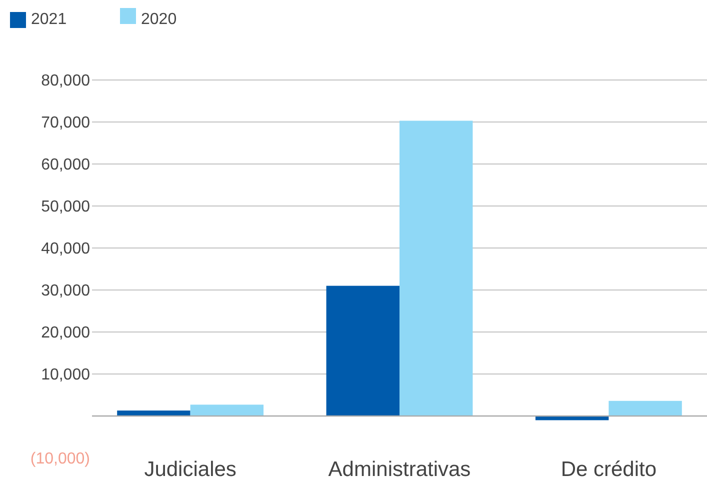  Describe the element at coordinates (190, 469) in the screenshot. I see `x-tick-label: Judiciales` at that location.